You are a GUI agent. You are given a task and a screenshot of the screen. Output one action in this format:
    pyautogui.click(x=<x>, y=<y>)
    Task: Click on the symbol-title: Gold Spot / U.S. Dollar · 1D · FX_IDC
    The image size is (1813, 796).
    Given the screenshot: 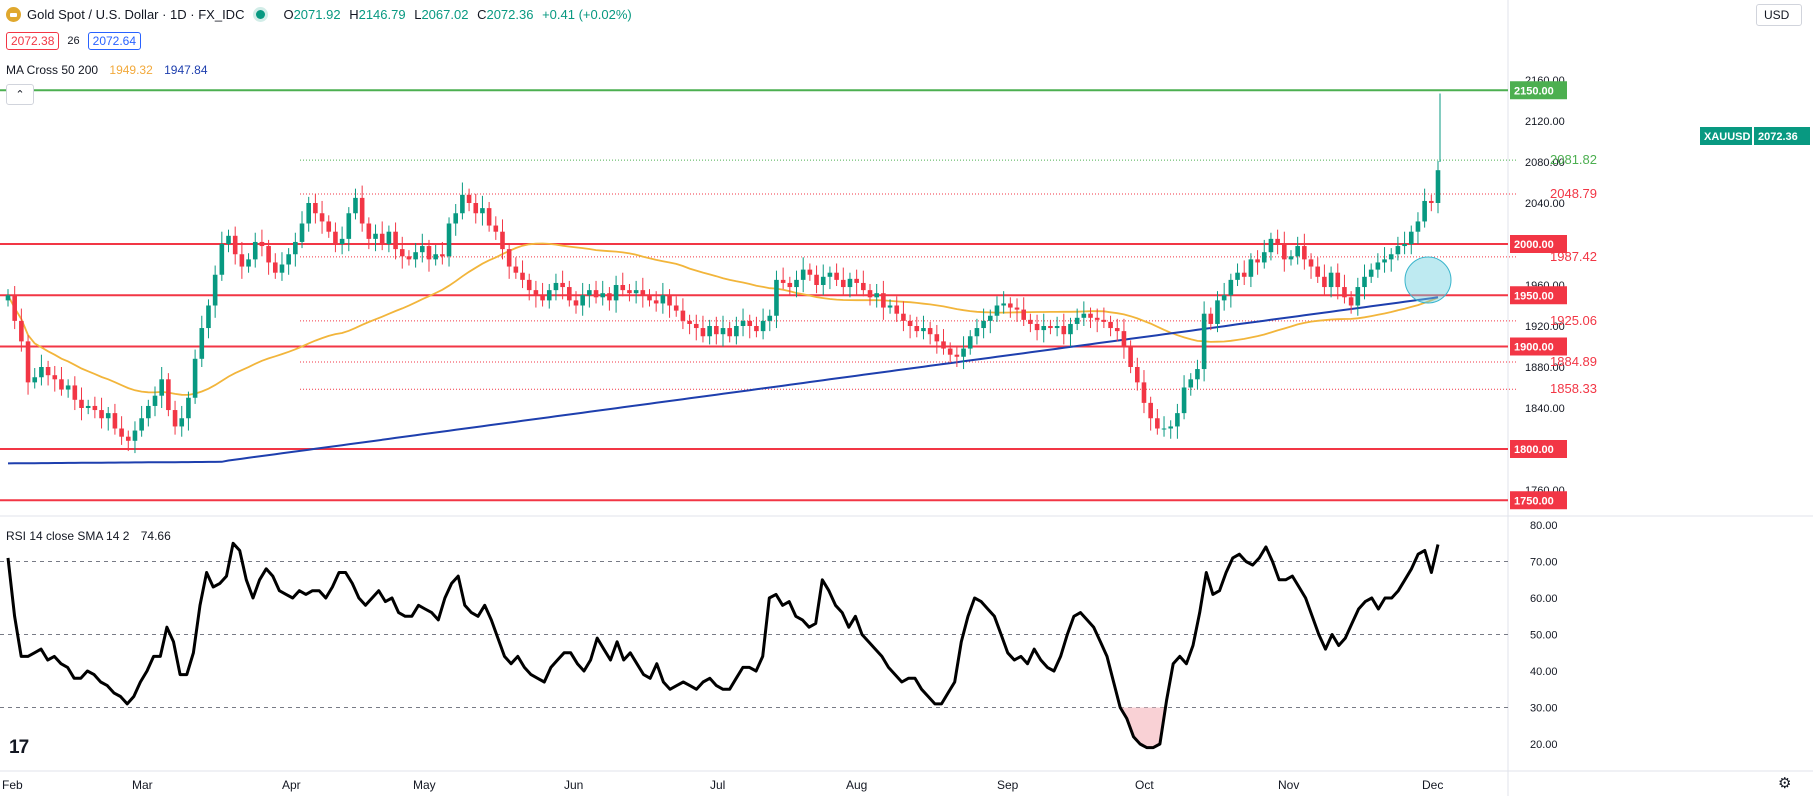 What is the action you would take?
    pyautogui.click(x=136, y=14)
    